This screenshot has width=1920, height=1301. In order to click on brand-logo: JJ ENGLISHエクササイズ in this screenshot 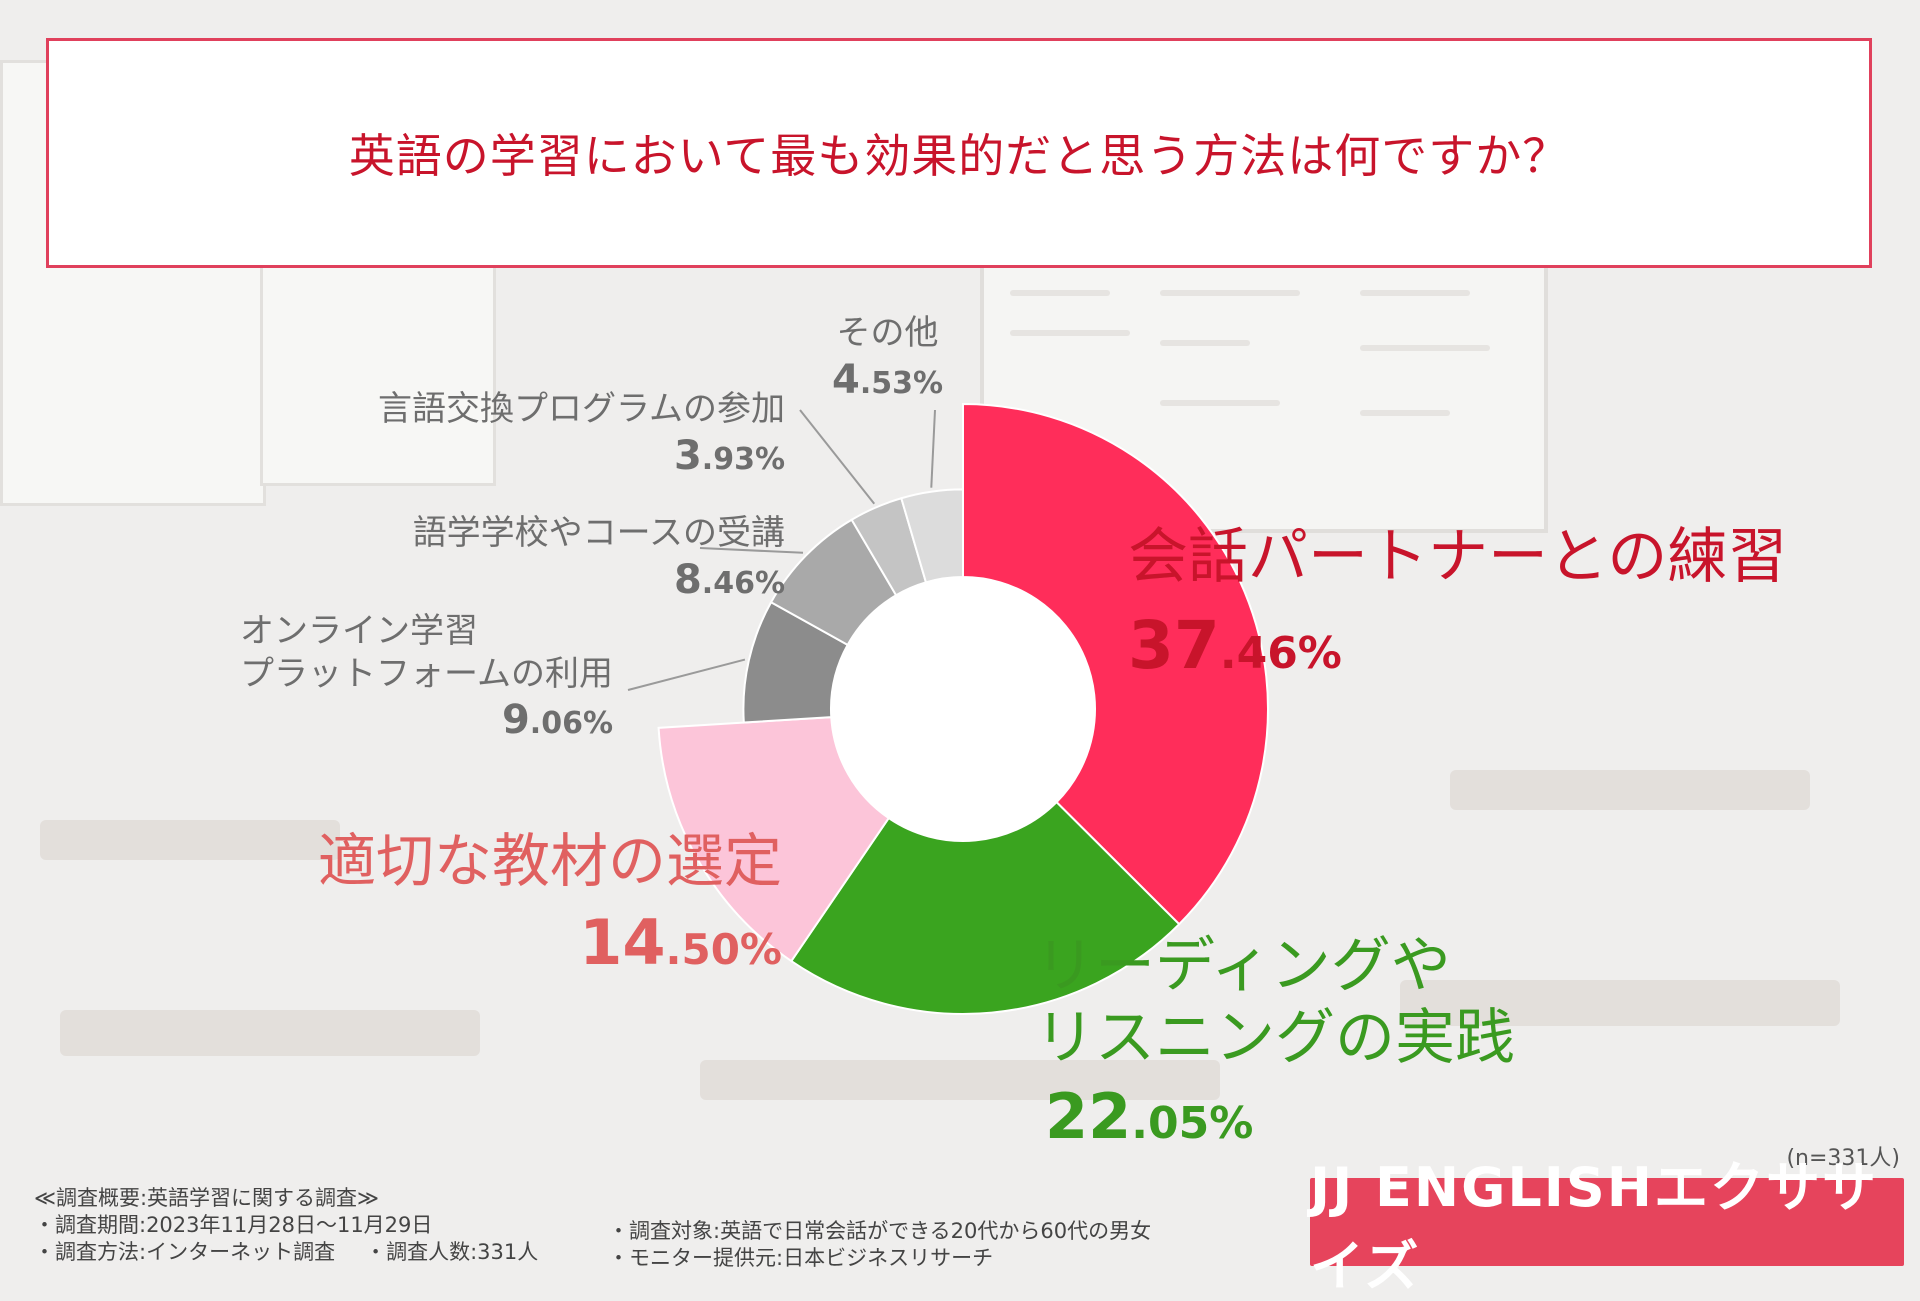, I will do `click(1607, 1227)`.